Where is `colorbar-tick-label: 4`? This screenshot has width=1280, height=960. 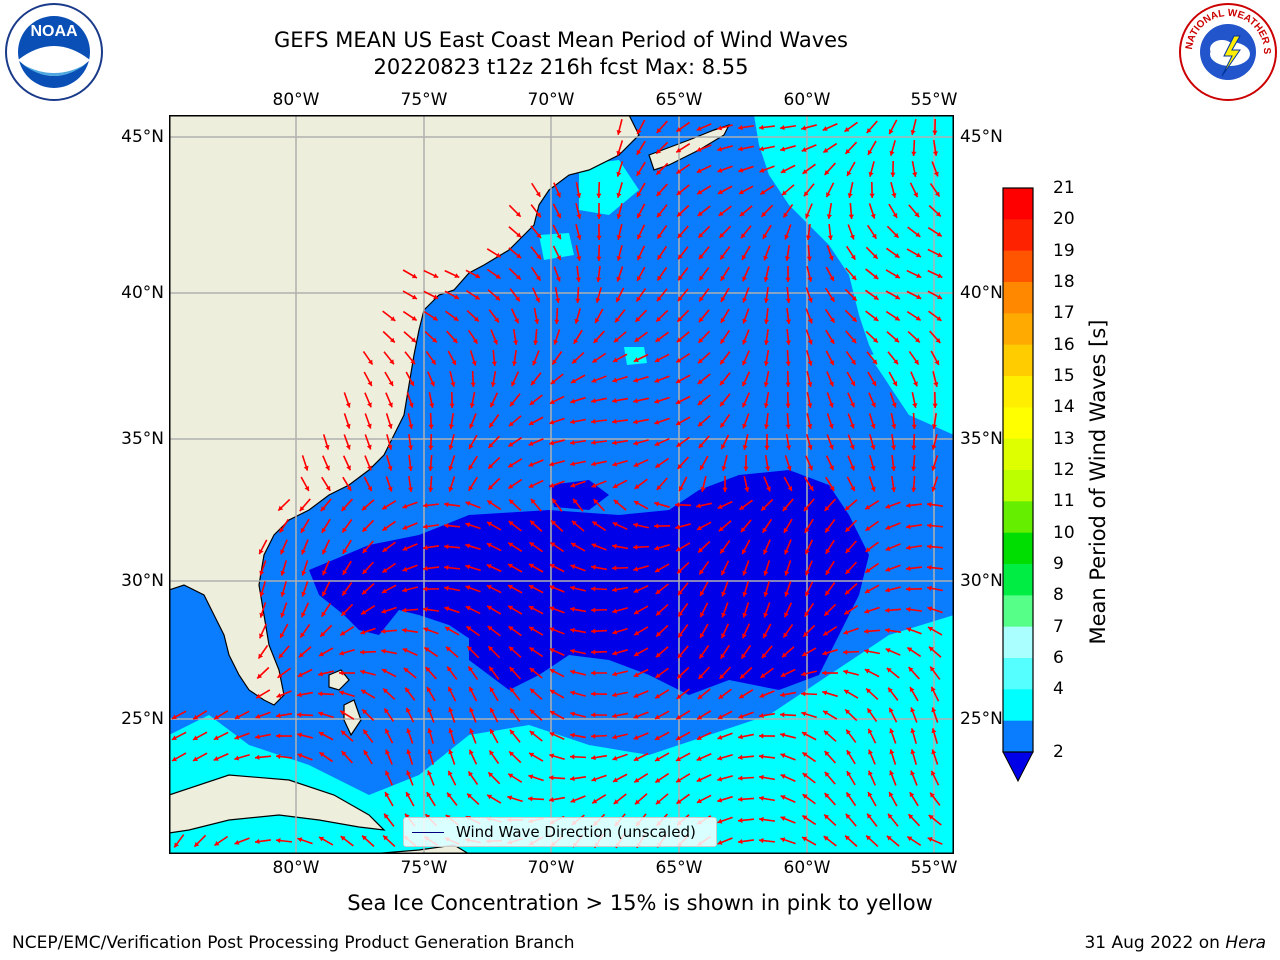
colorbar-tick-label: 4 is located at coordinates (1058, 689).